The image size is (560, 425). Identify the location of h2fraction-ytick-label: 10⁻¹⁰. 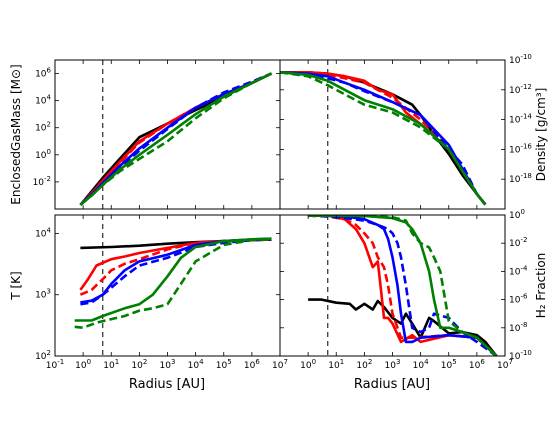
(520, 355).